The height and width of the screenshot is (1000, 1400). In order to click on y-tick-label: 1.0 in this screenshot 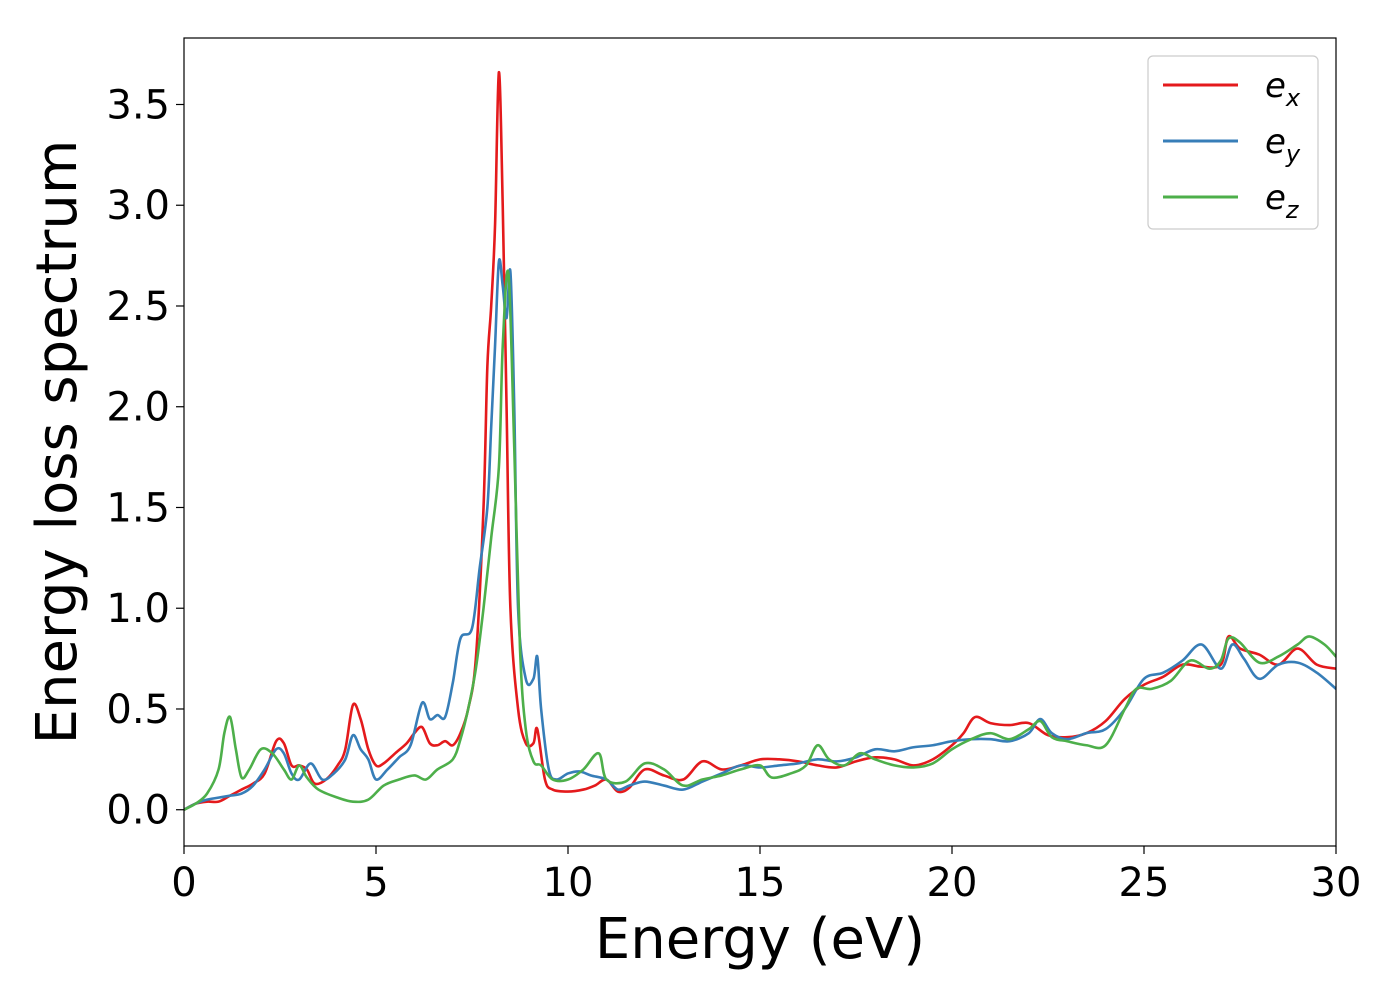, I will do `click(138, 609)`.